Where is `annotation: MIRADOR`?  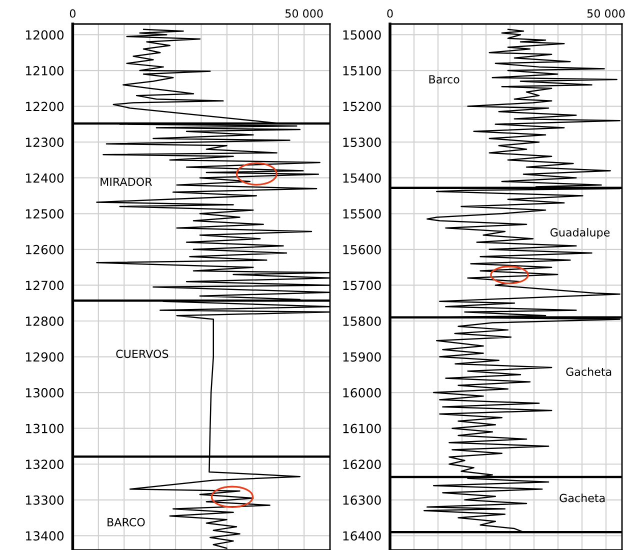
annotation: MIRADOR is located at coordinates (126, 182).